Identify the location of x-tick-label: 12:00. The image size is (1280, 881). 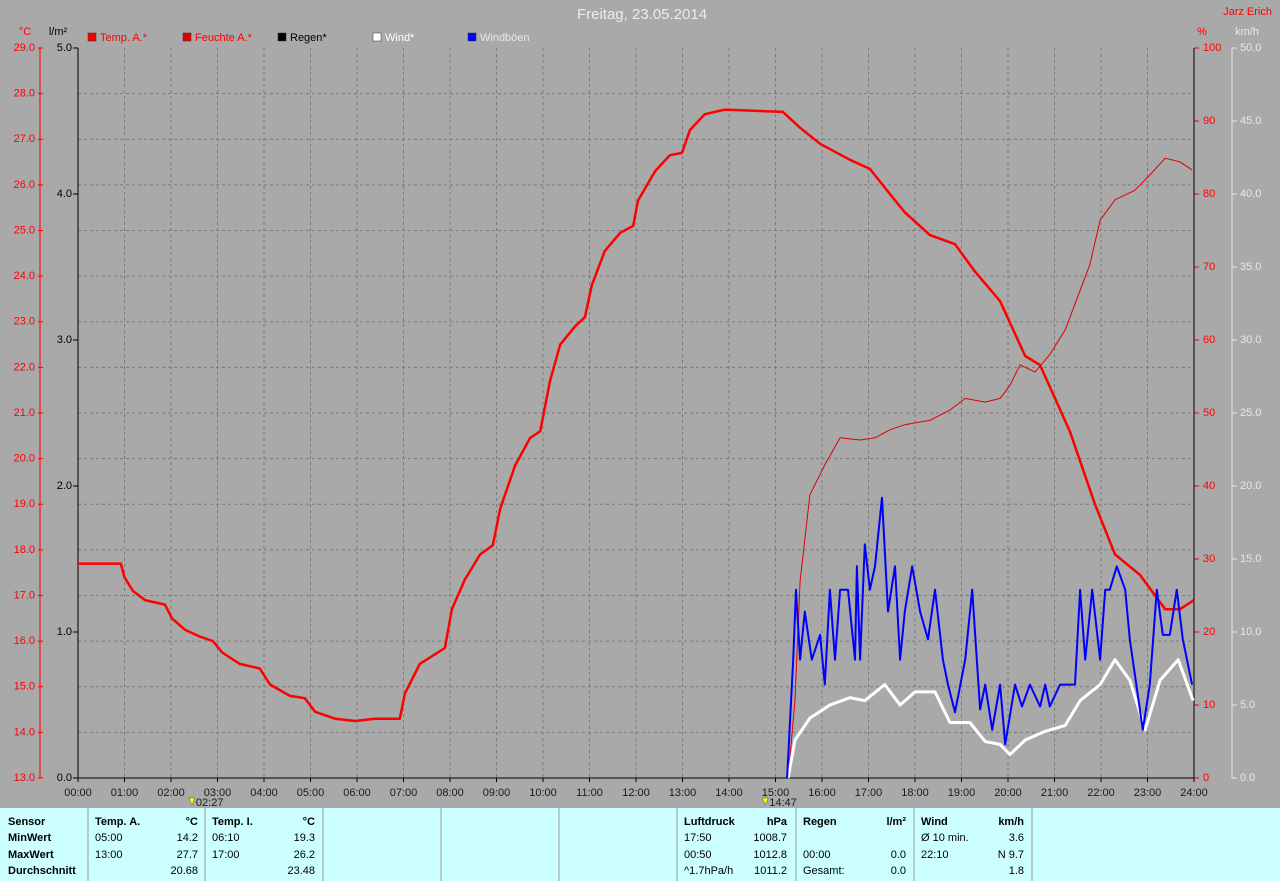
(636, 793).